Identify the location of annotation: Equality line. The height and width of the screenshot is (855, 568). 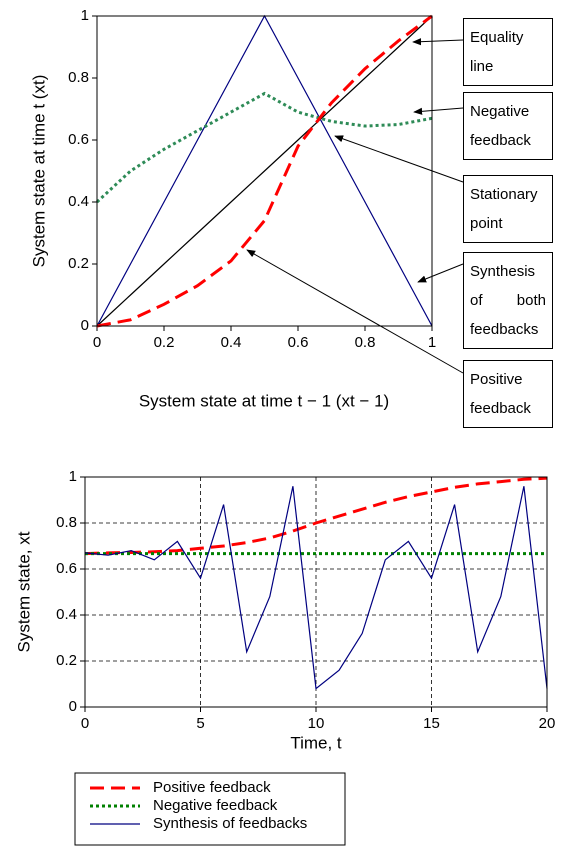
(508, 52).